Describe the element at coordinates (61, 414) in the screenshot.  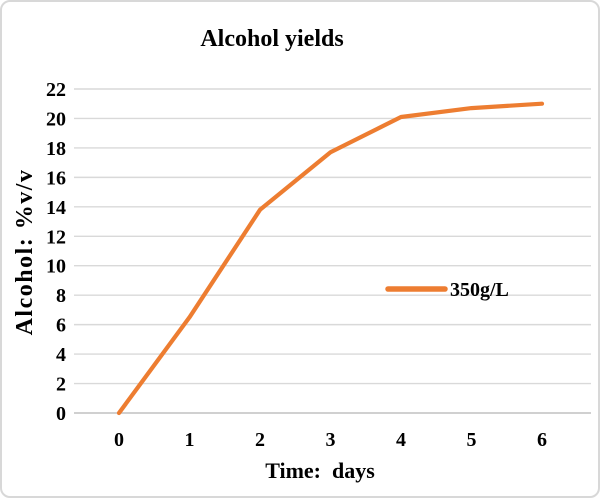
I see `y-tick-label: 0` at that location.